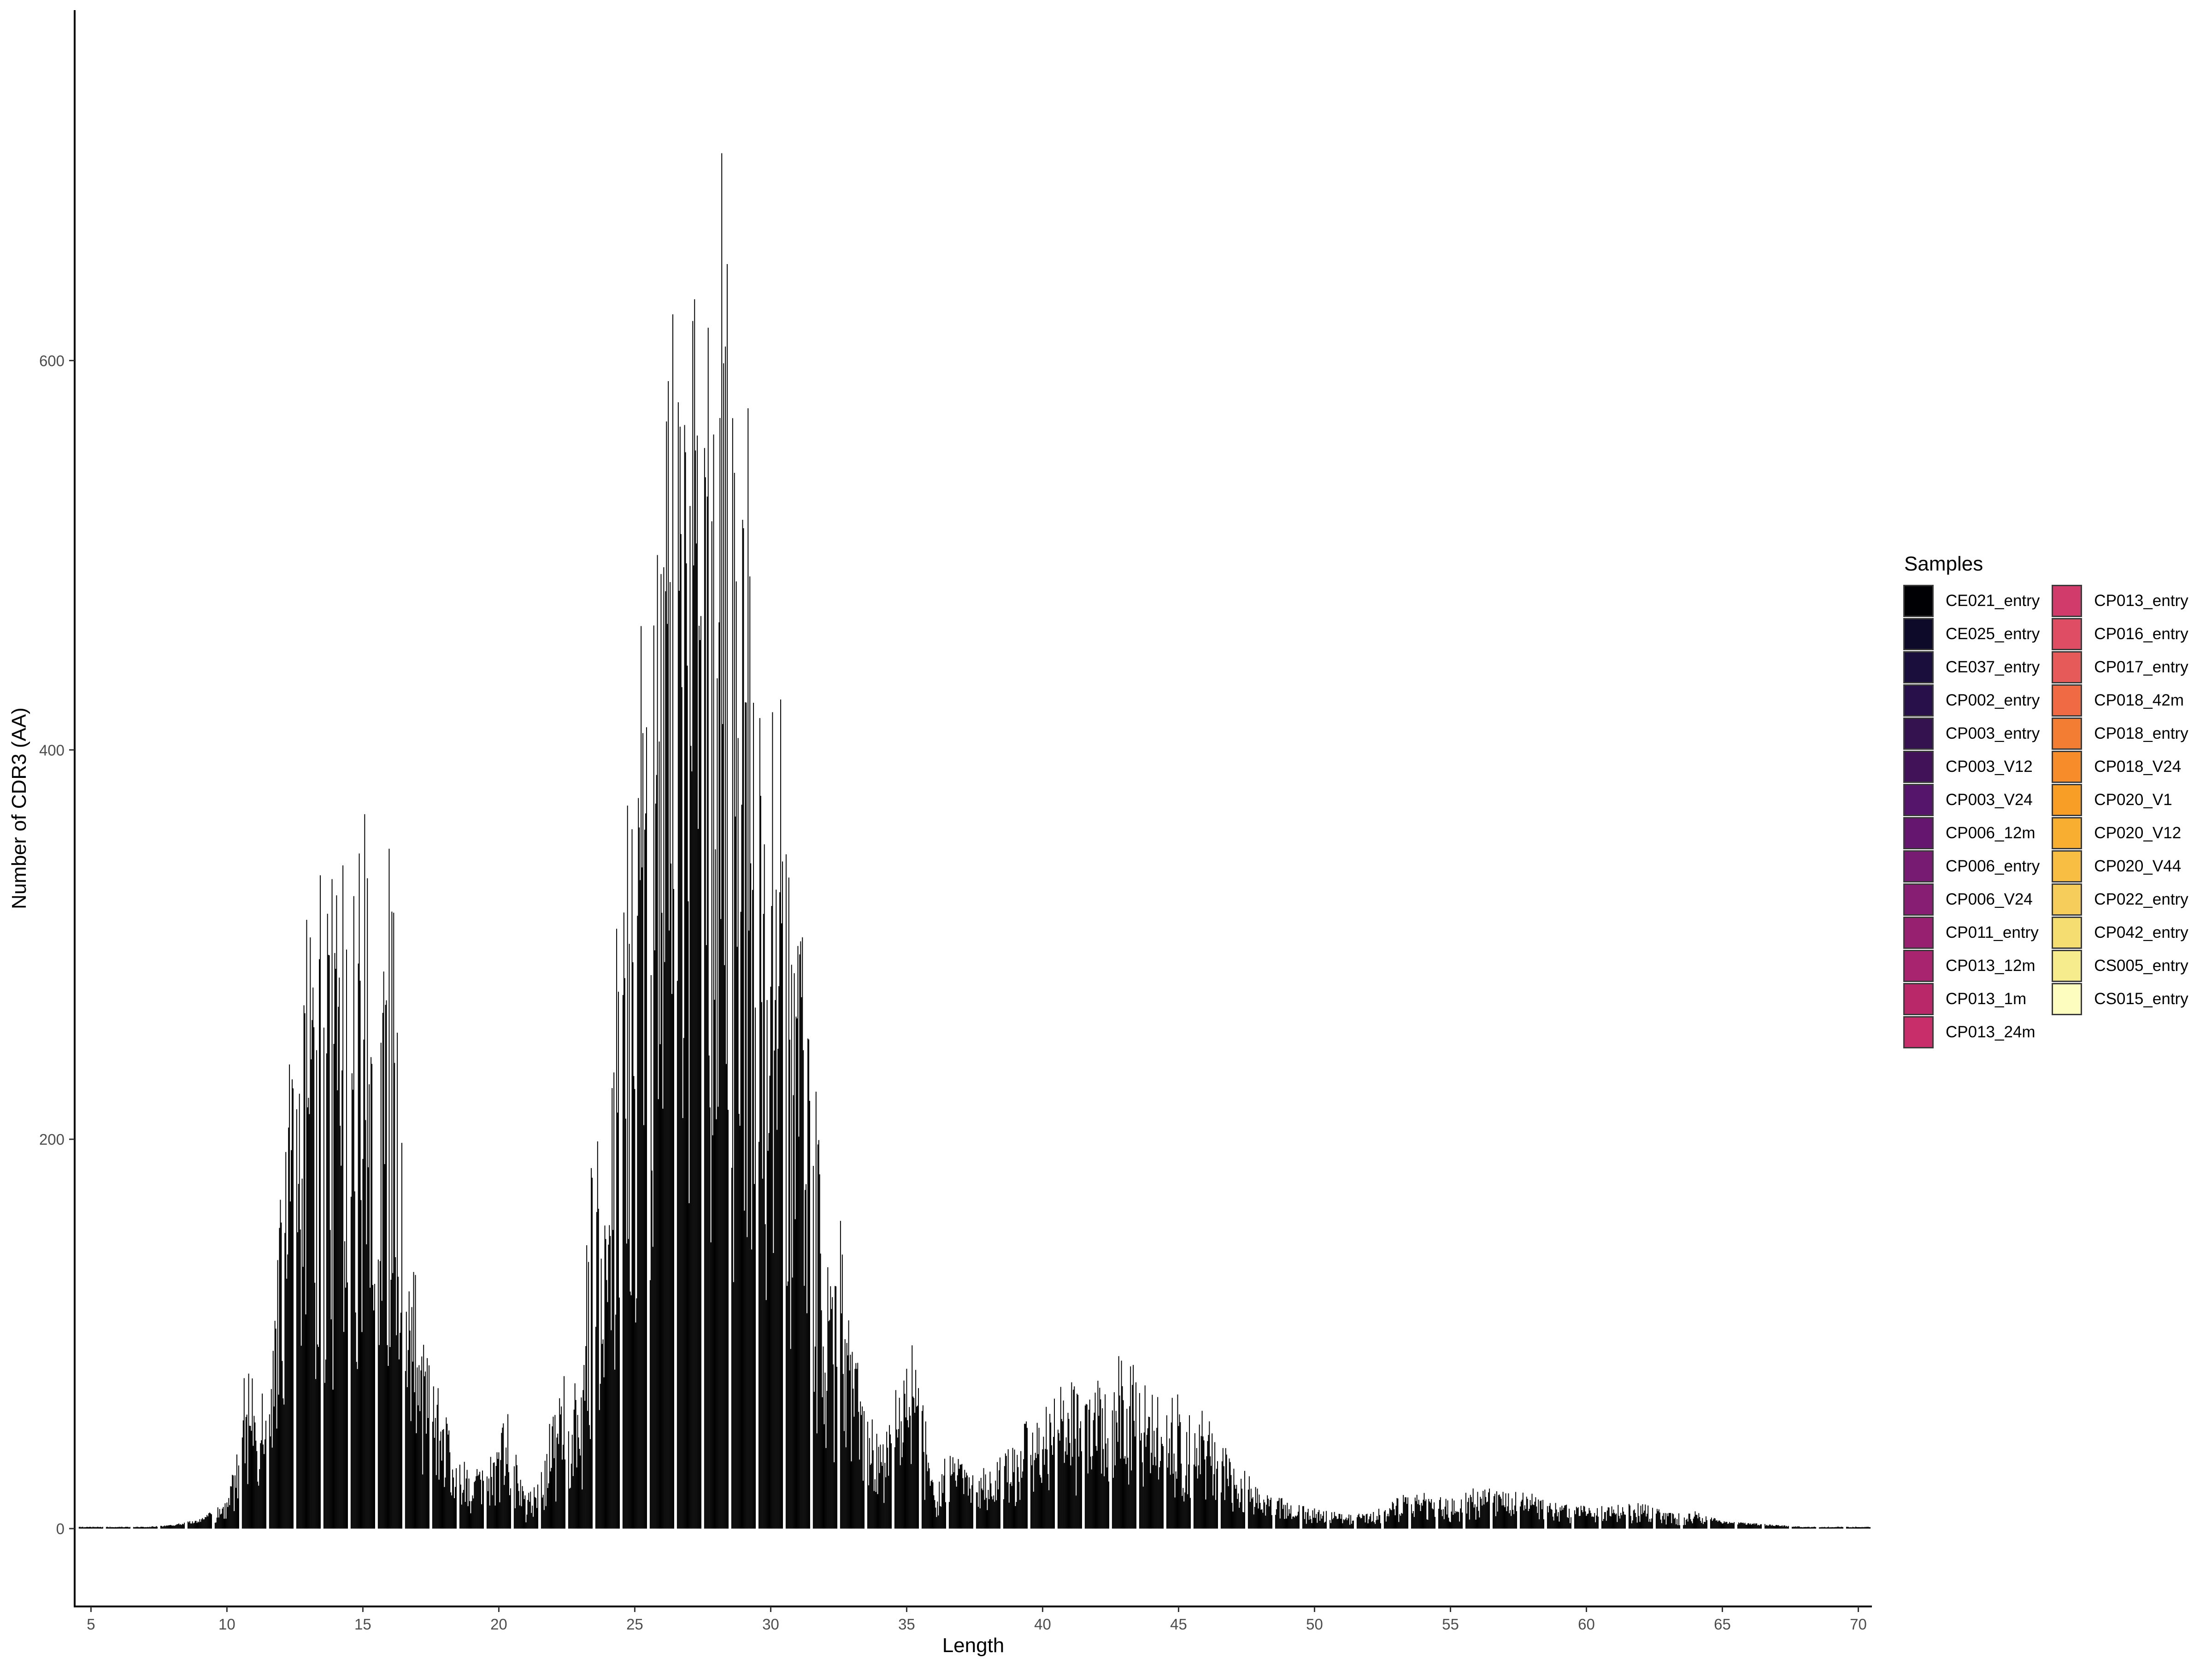 This screenshot has height=1659, width=2212. What do you see at coordinates (1986, 999) in the screenshot?
I see `legend-label: CP013_1m` at bounding box center [1986, 999].